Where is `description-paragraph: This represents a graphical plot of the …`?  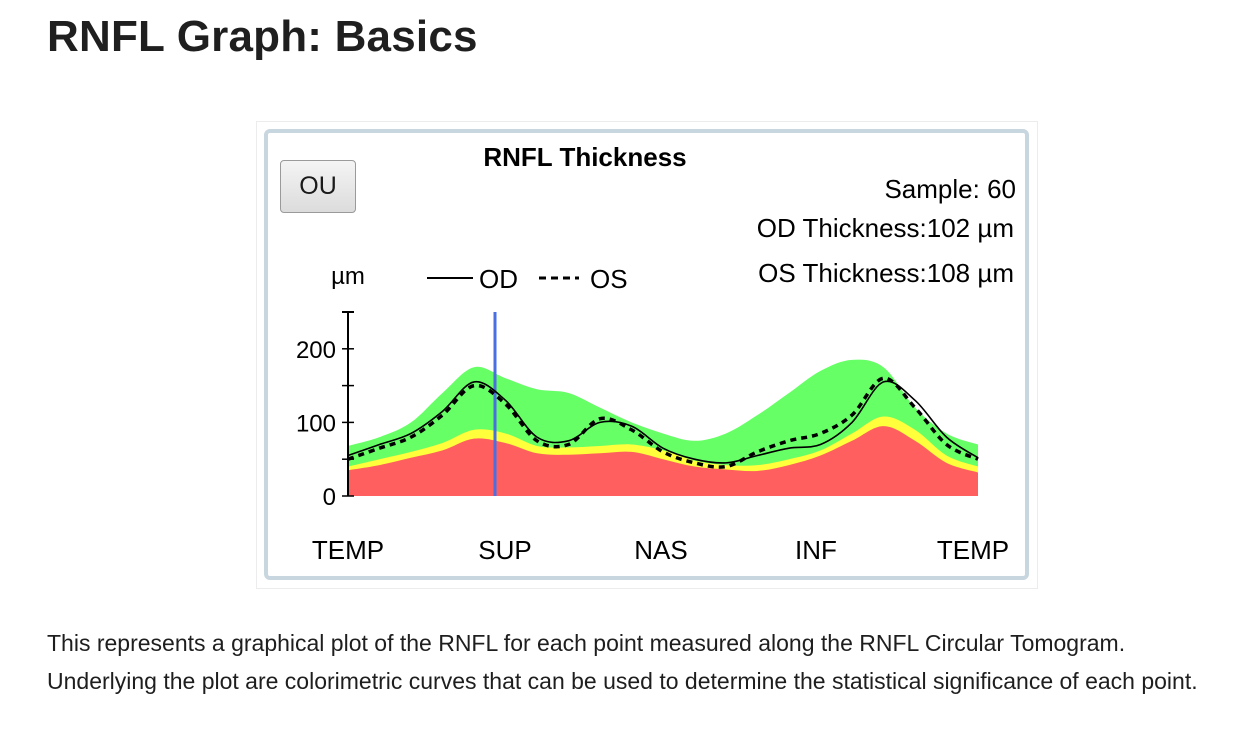
description-paragraph: This represents a graphical plot of the … is located at coordinates (622, 662).